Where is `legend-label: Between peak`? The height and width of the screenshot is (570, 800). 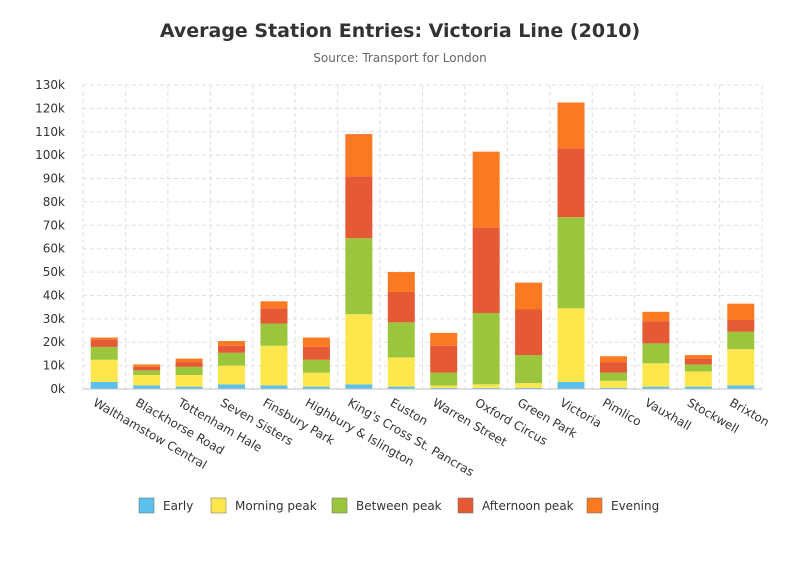
legend-label: Between peak is located at coordinates (399, 506).